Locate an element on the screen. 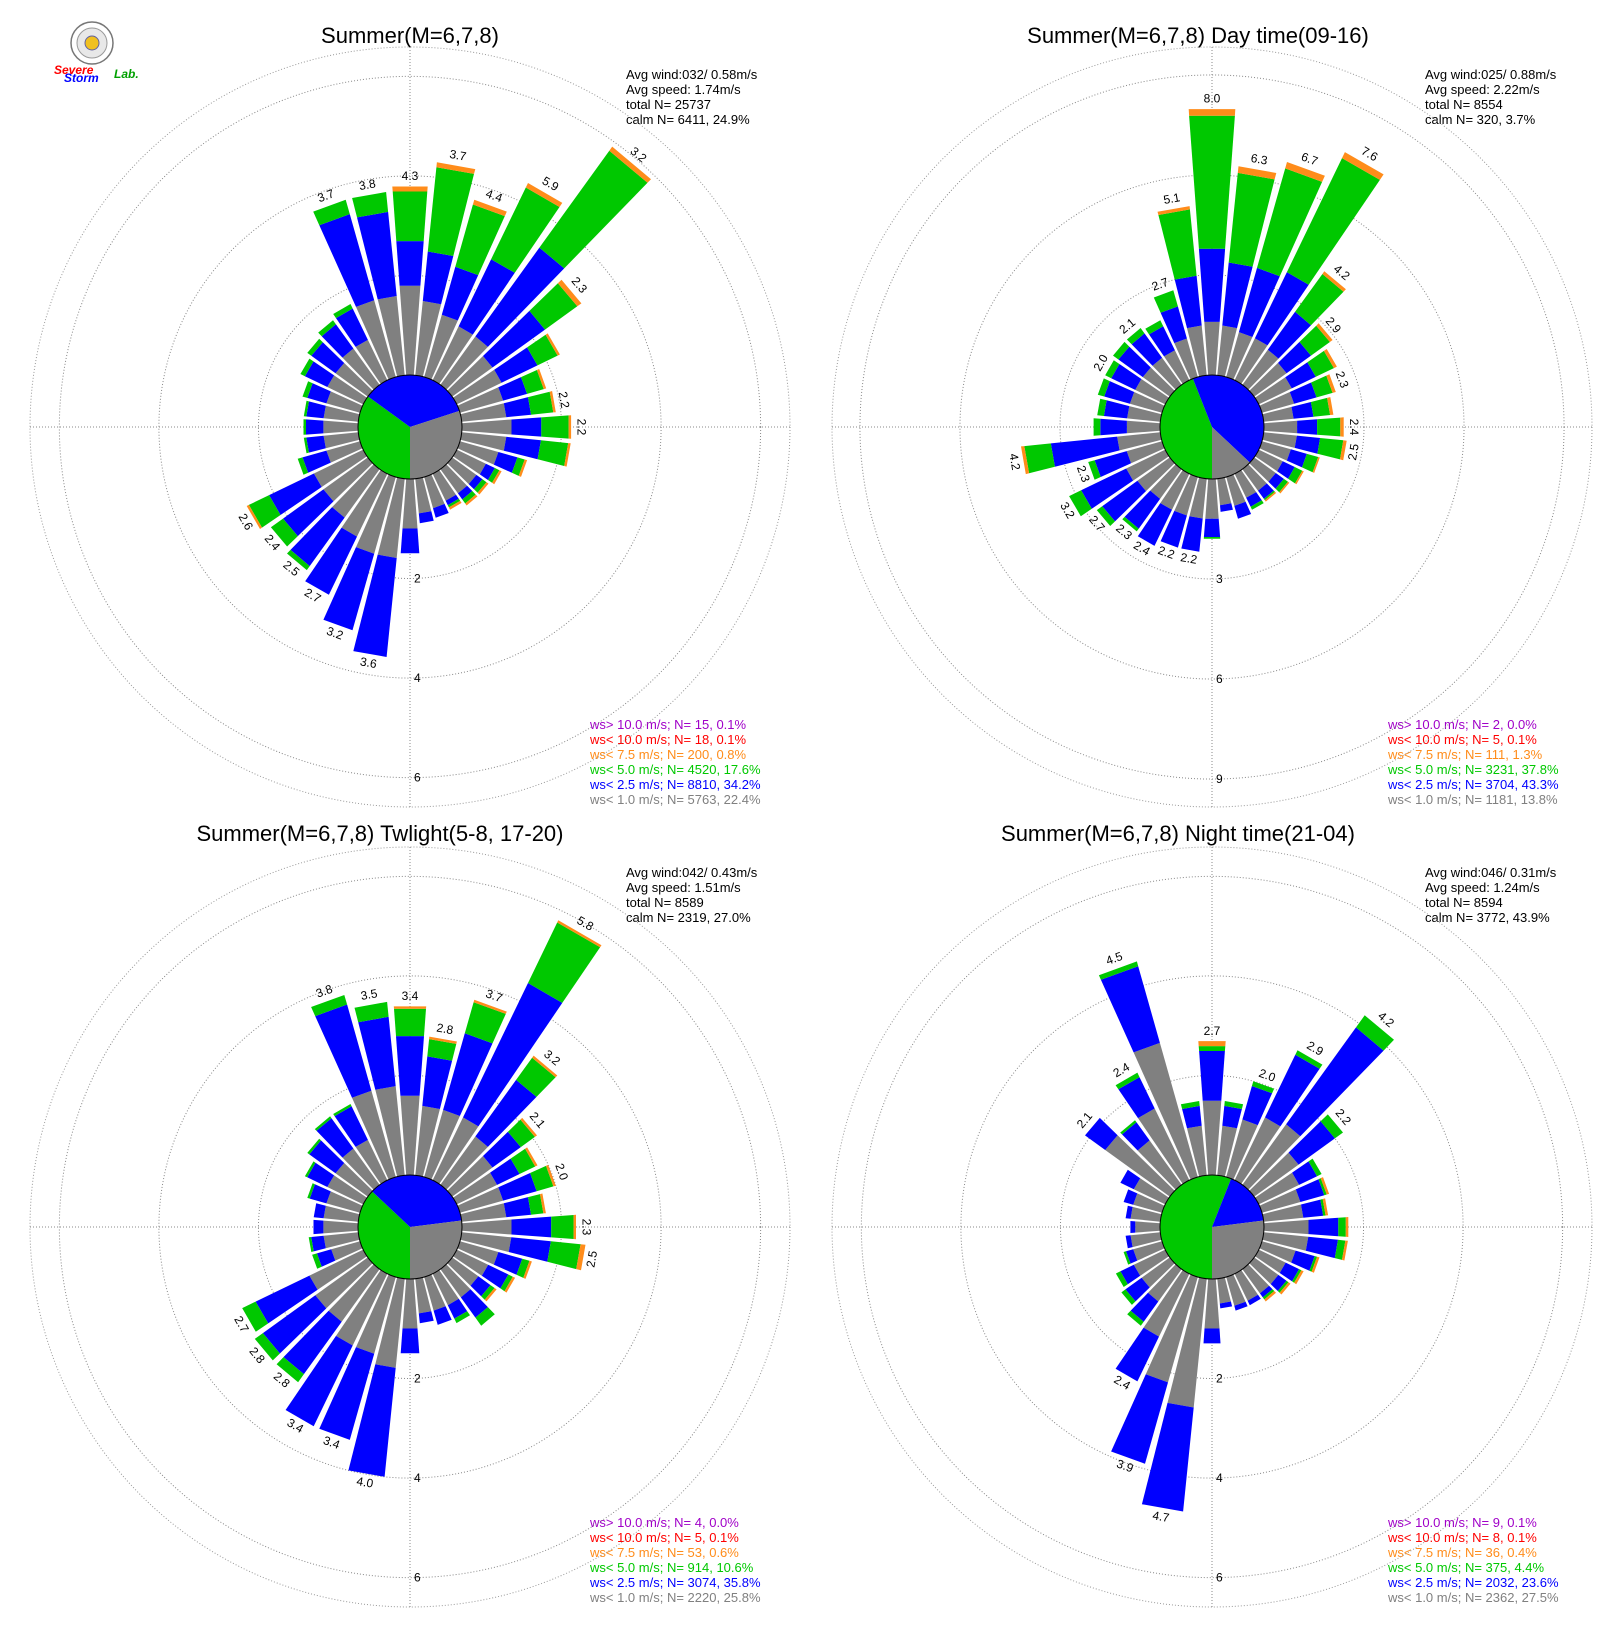 Image resolution: width=1620 pixels, height=1640 pixels. legend-entry: ws< 1.0 m/s; N= 1181, 13.8% is located at coordinates (1472, 799).